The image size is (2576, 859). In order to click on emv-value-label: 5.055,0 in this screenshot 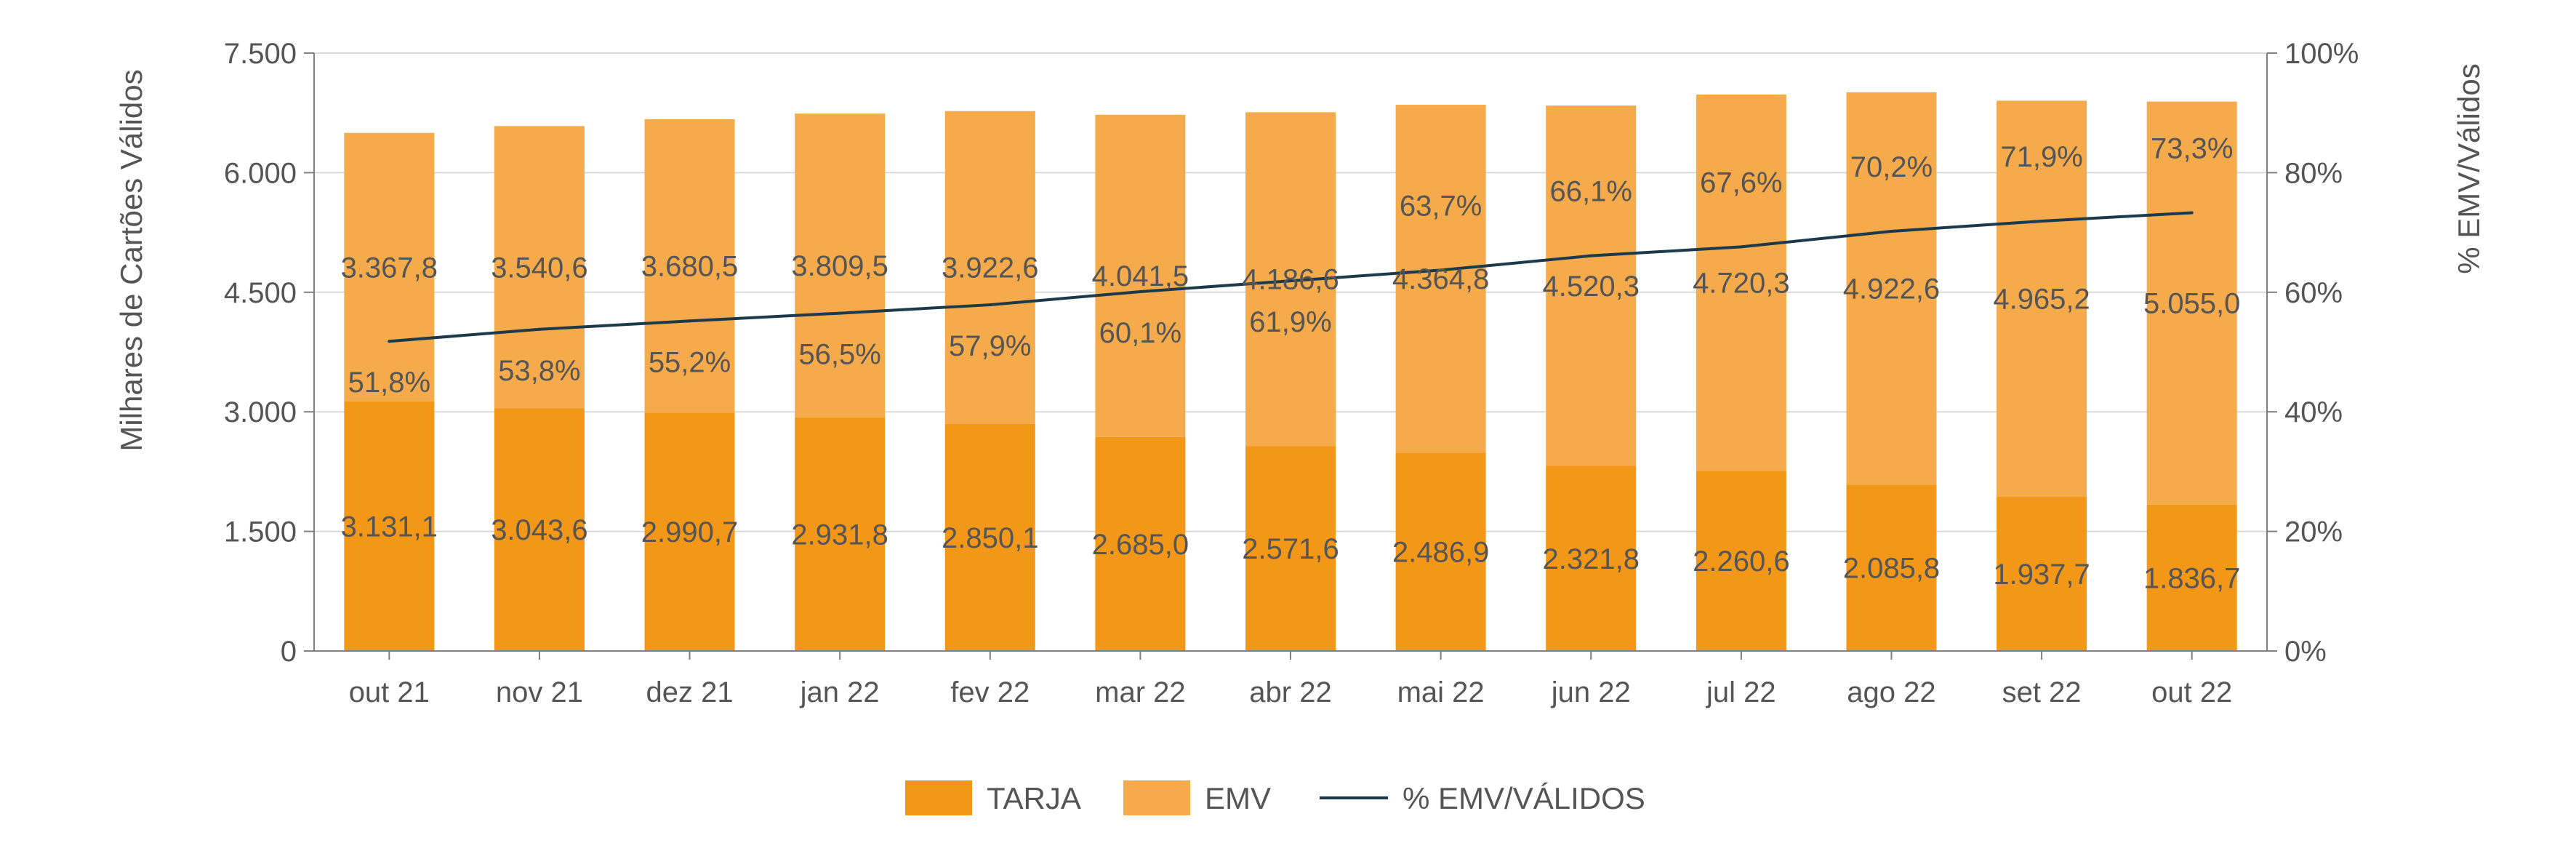, I will do `click(2191, 304)`.